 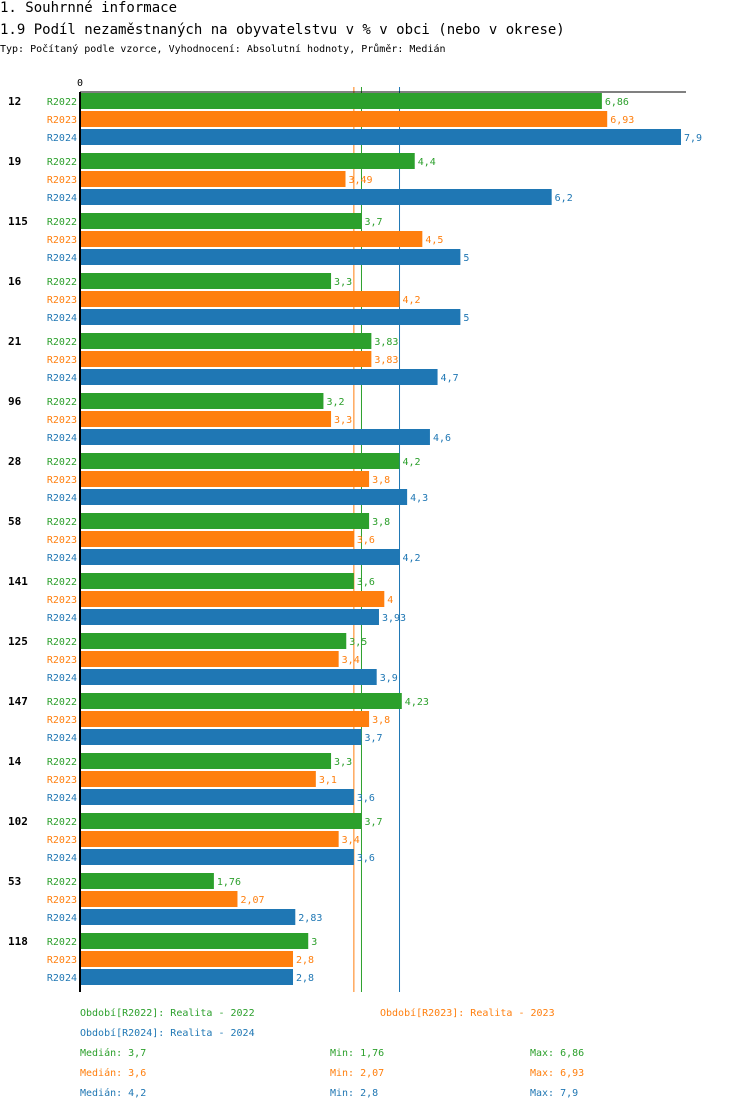 What do you see at coordinates (80, 83) in the screenshot?
I see `x-tick-label: 0` at bounding box center [80, 83].